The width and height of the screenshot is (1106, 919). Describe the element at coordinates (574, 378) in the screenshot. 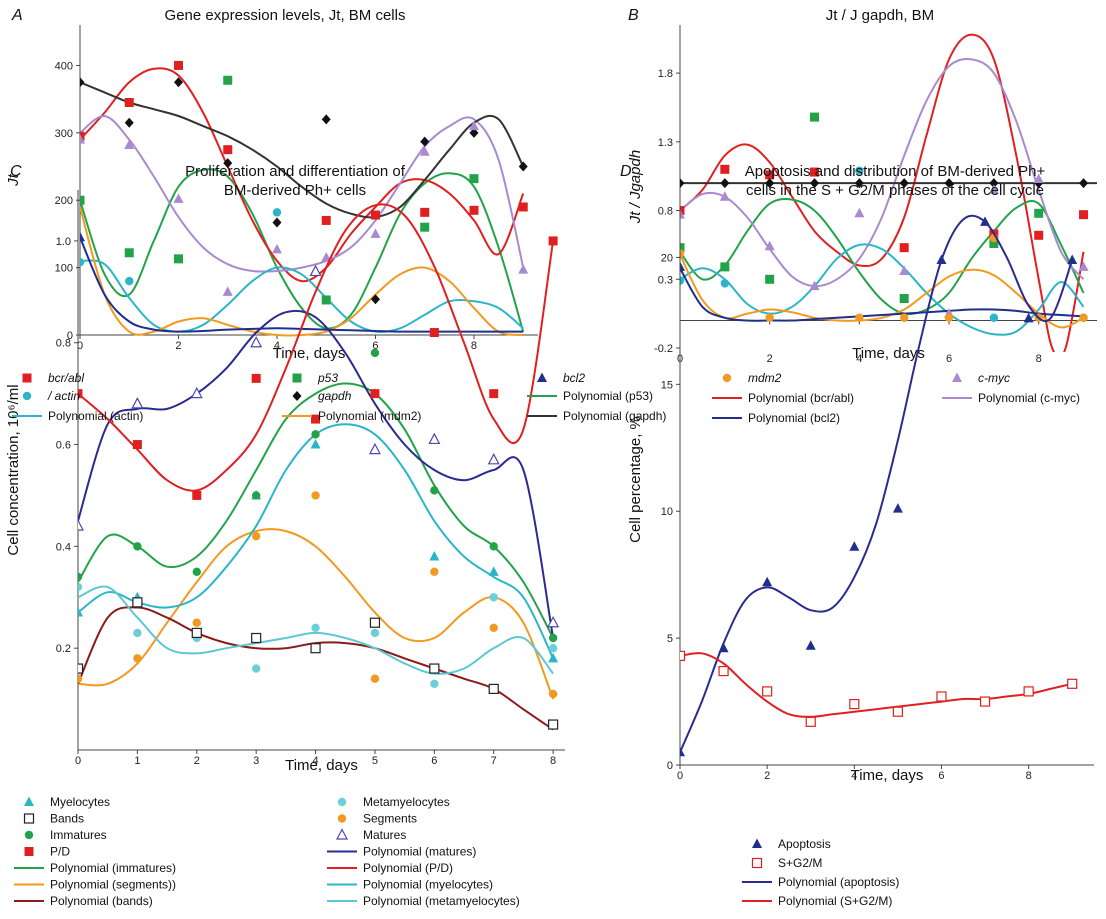

I see `legend-label: bcl2` at that location.